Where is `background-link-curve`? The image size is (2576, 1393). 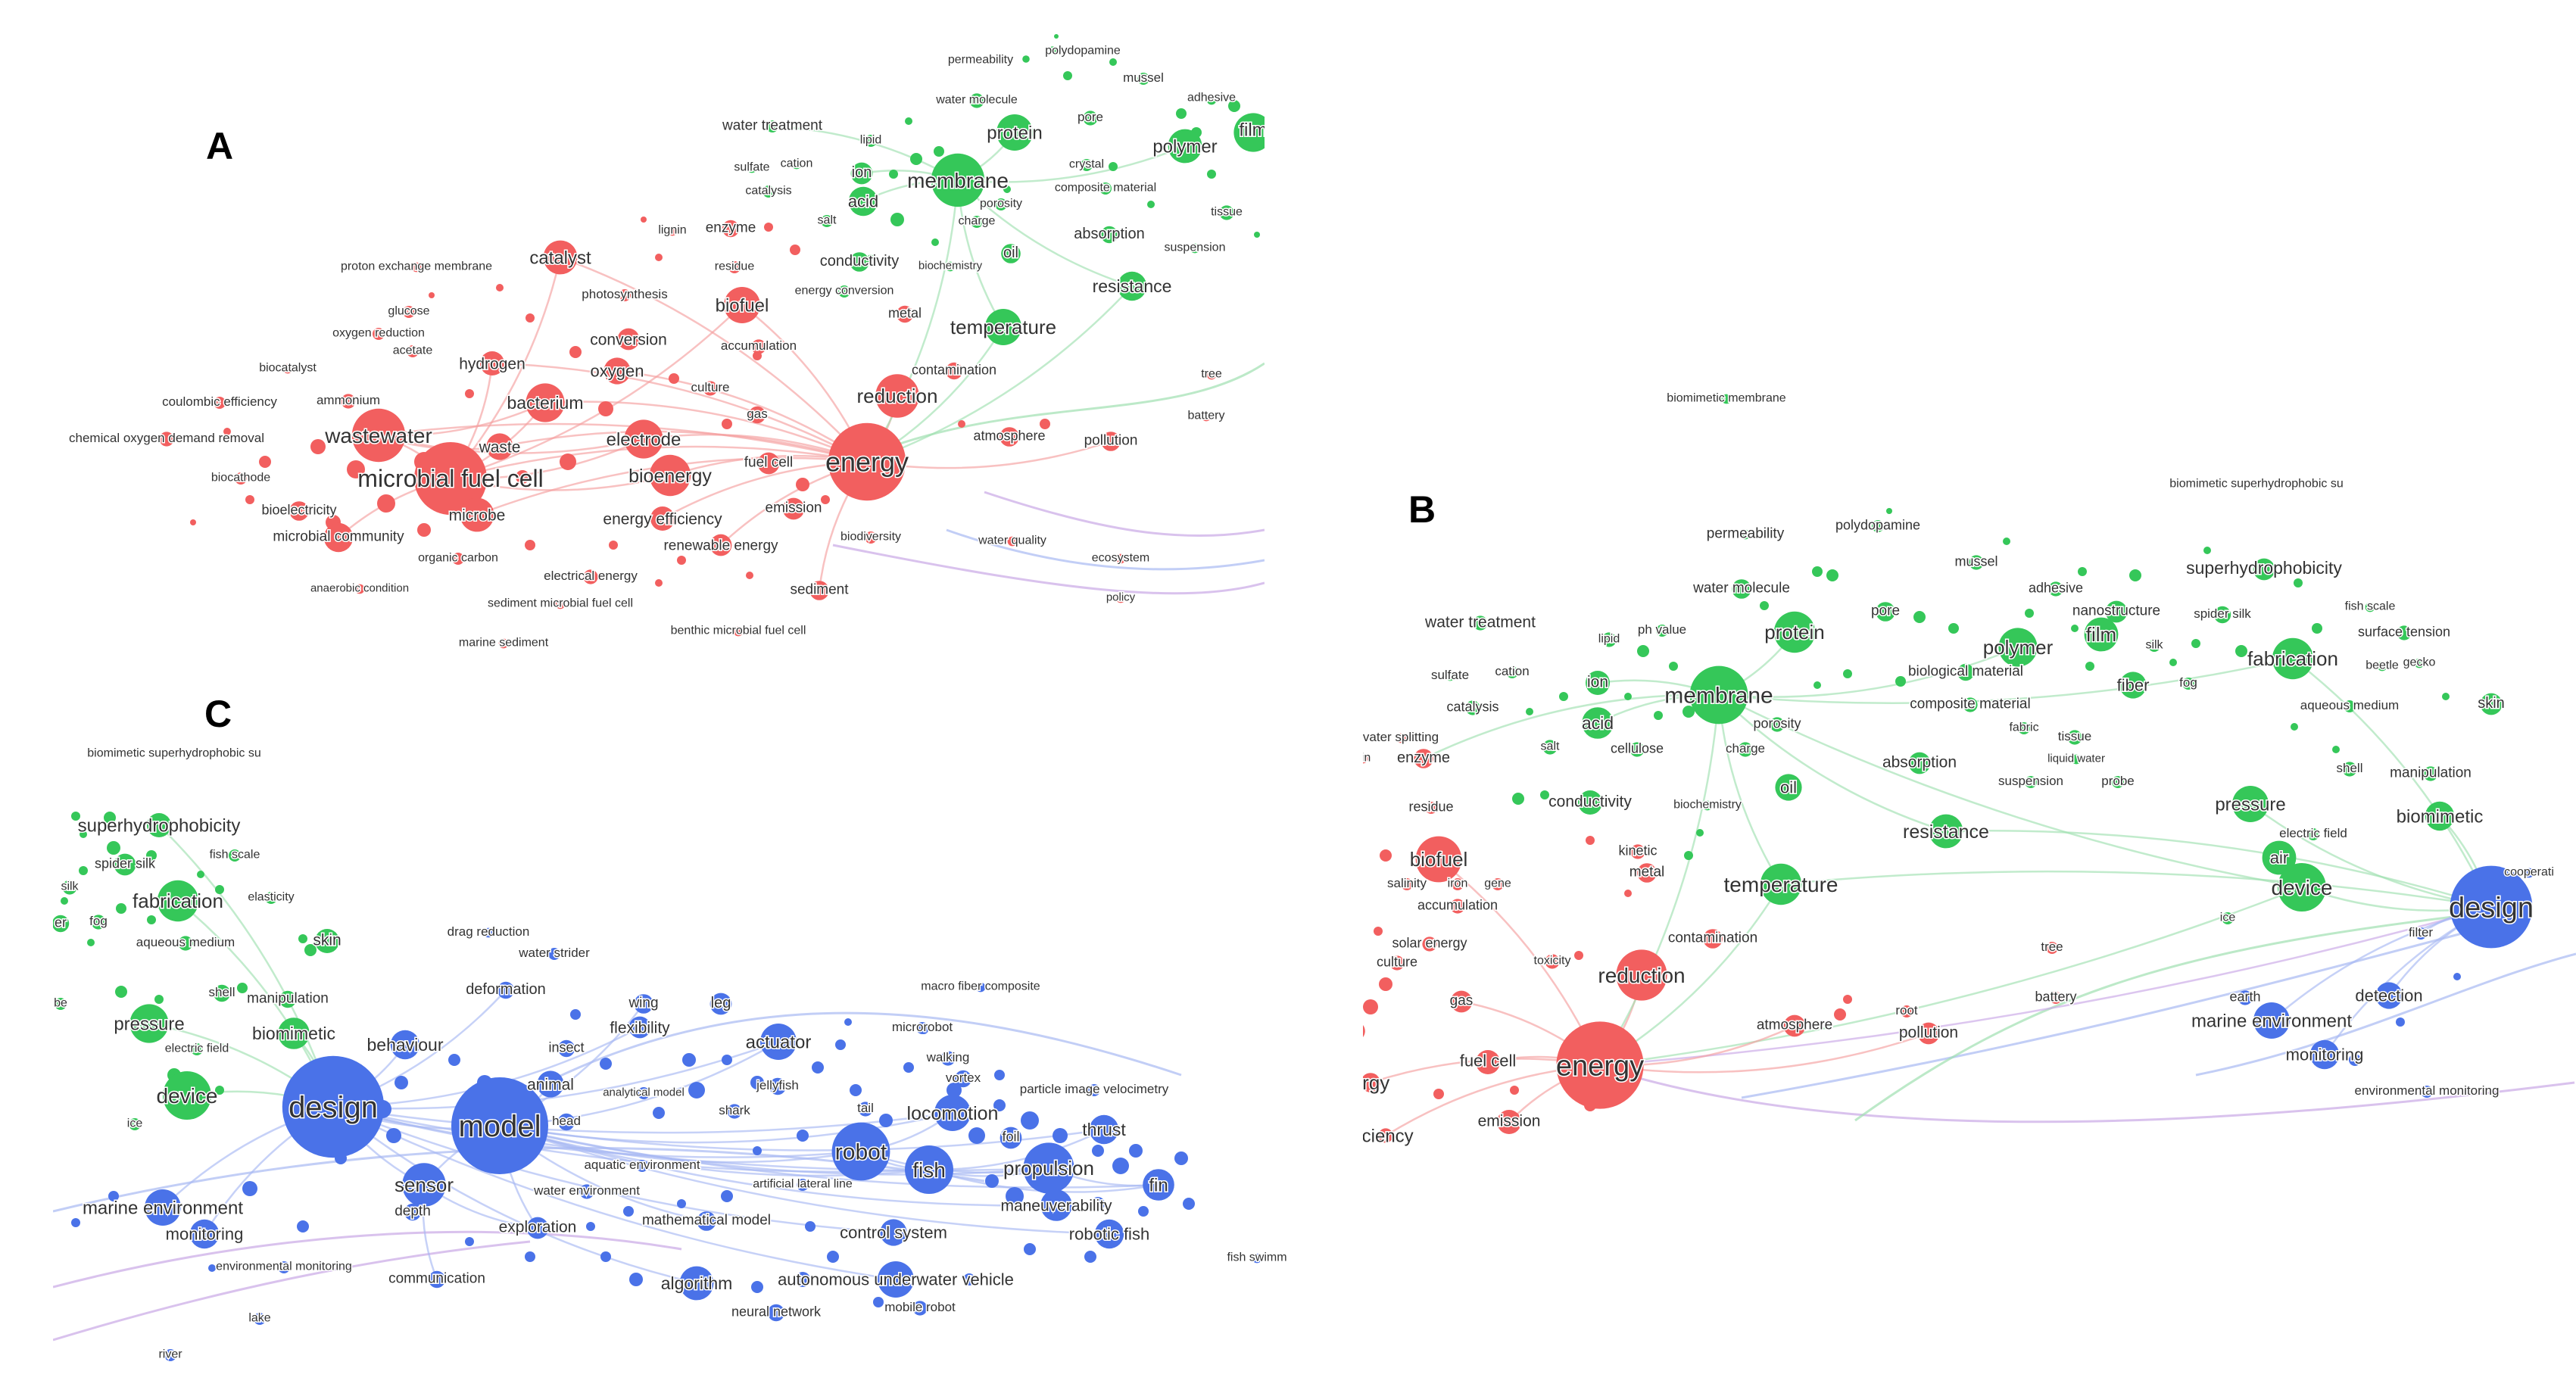 background-link-curve is located at coordinates (2385, 1015).